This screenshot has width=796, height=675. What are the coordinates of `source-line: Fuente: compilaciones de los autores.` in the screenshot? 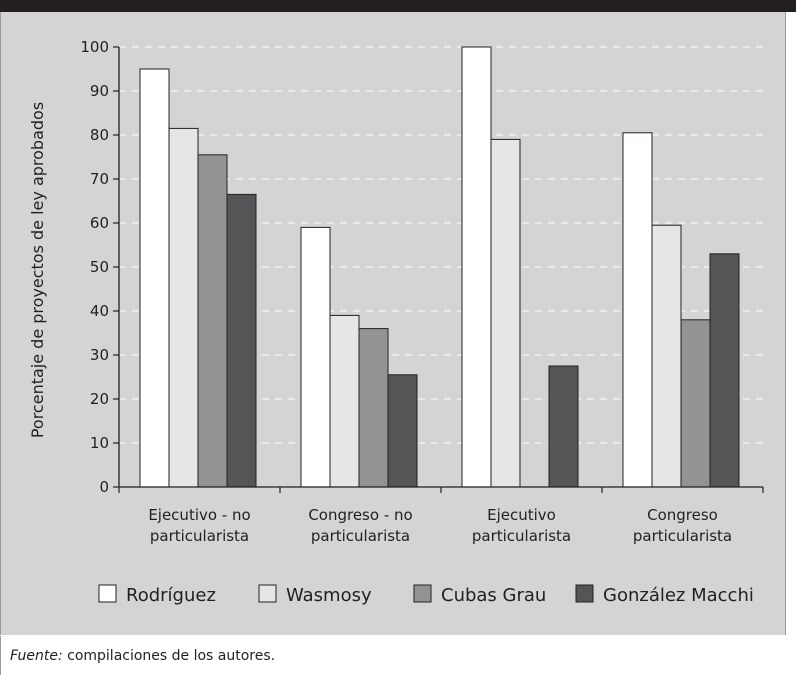 It's located at (142, 656).